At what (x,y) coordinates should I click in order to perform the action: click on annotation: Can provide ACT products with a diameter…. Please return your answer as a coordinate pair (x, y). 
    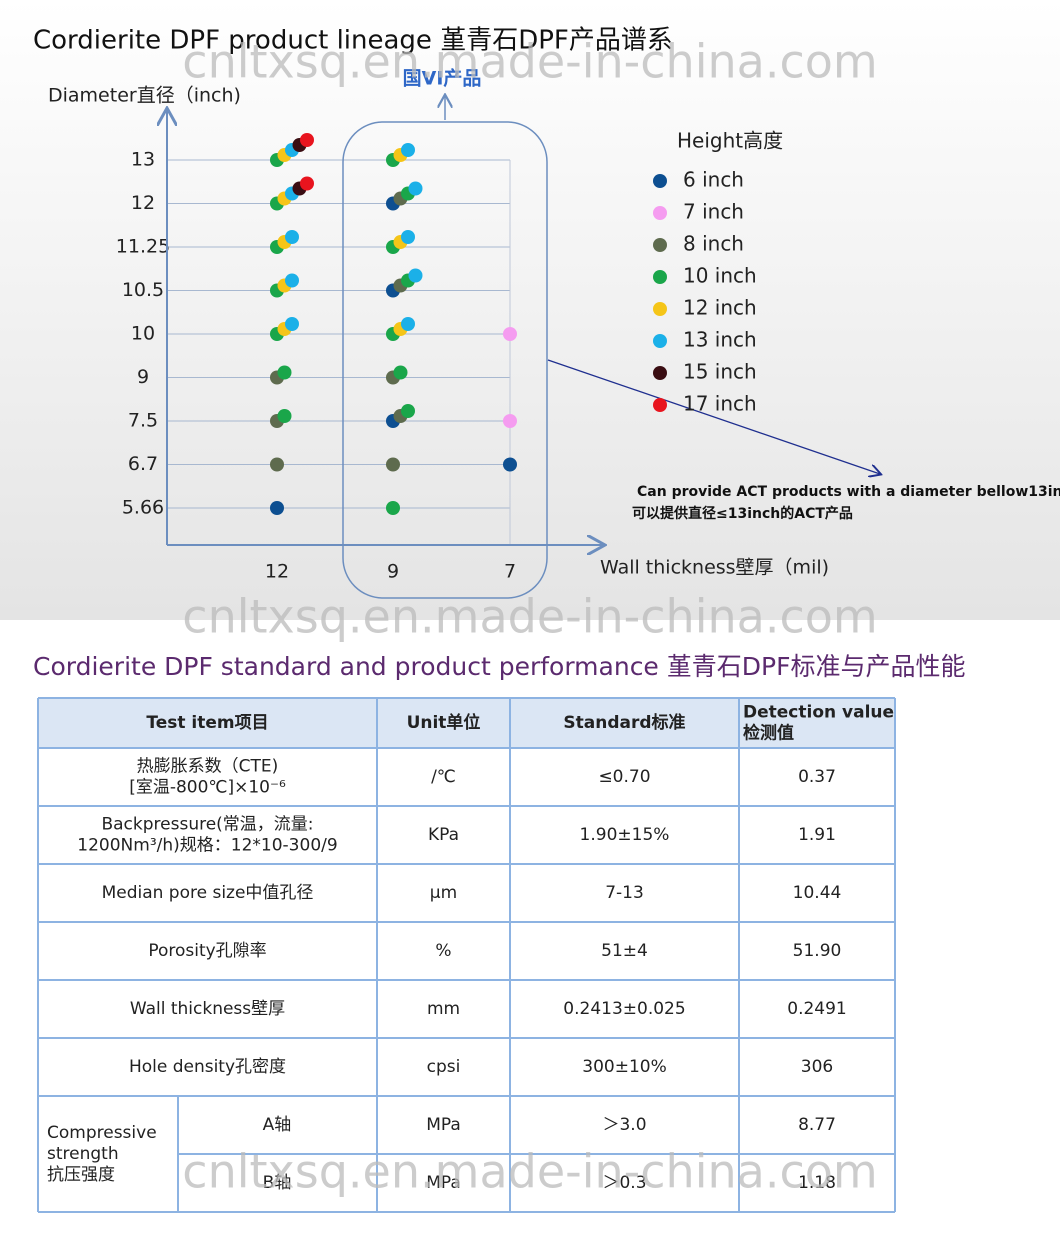
    Looking at the image, I should click on (848, 492).